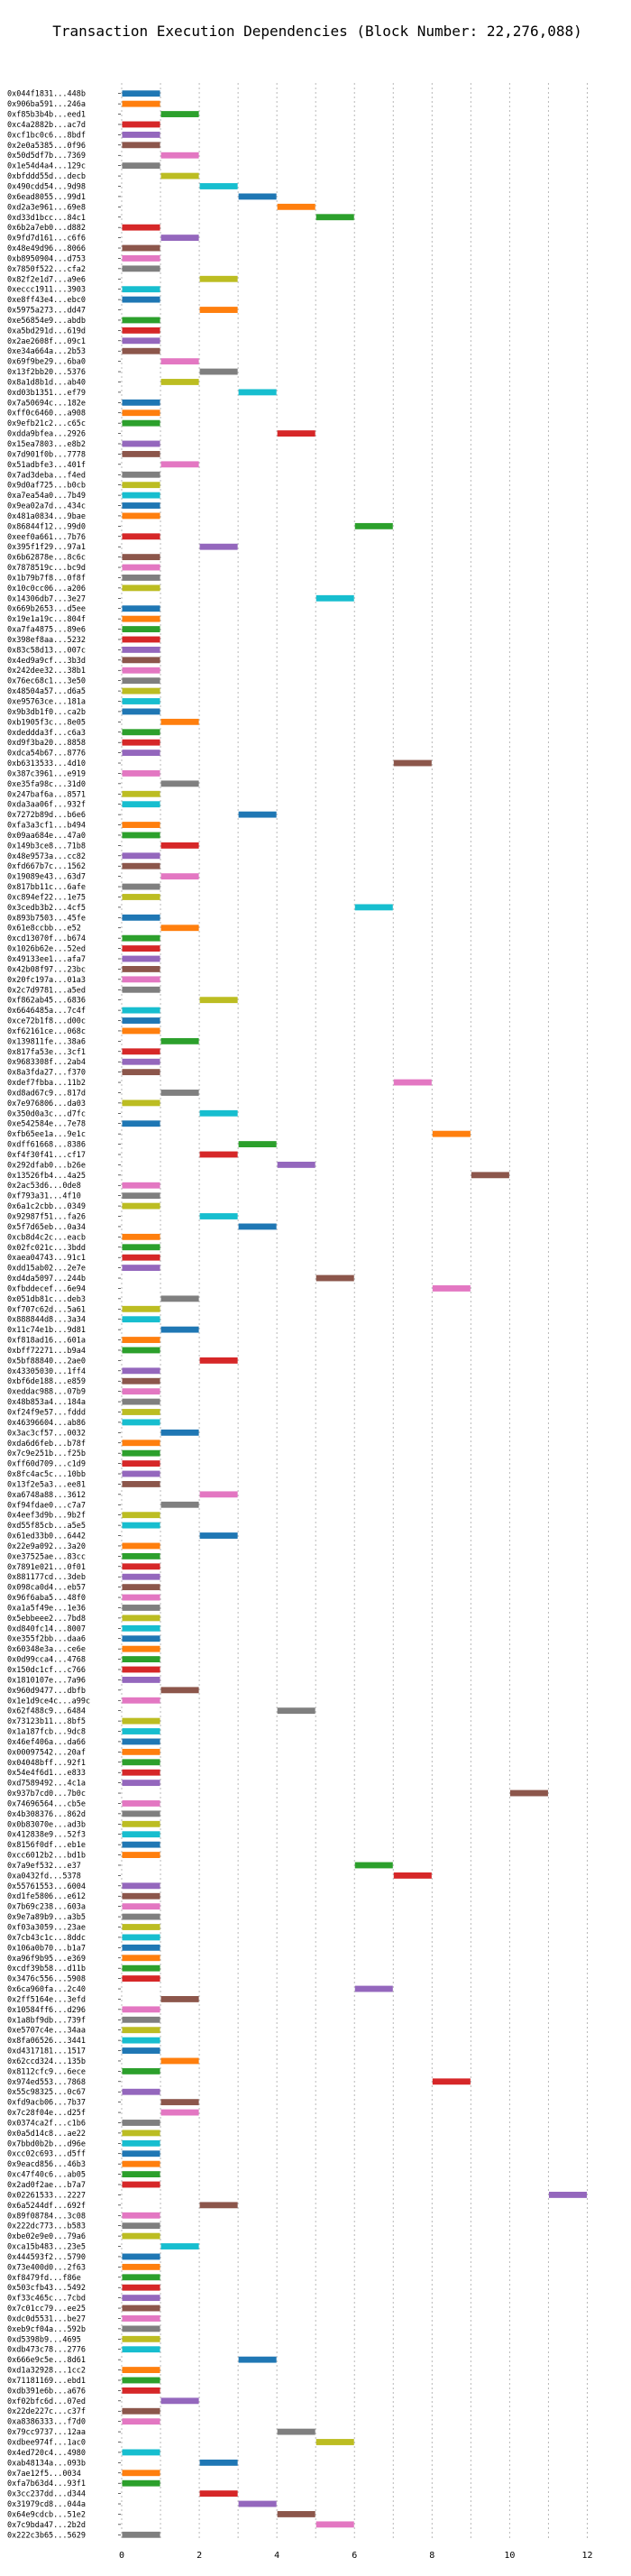  Describe the element at coordinates (46, 661) in the screenshot. I see `y-tick-label: 0x4ed9a9cf...3b3d` at that location.